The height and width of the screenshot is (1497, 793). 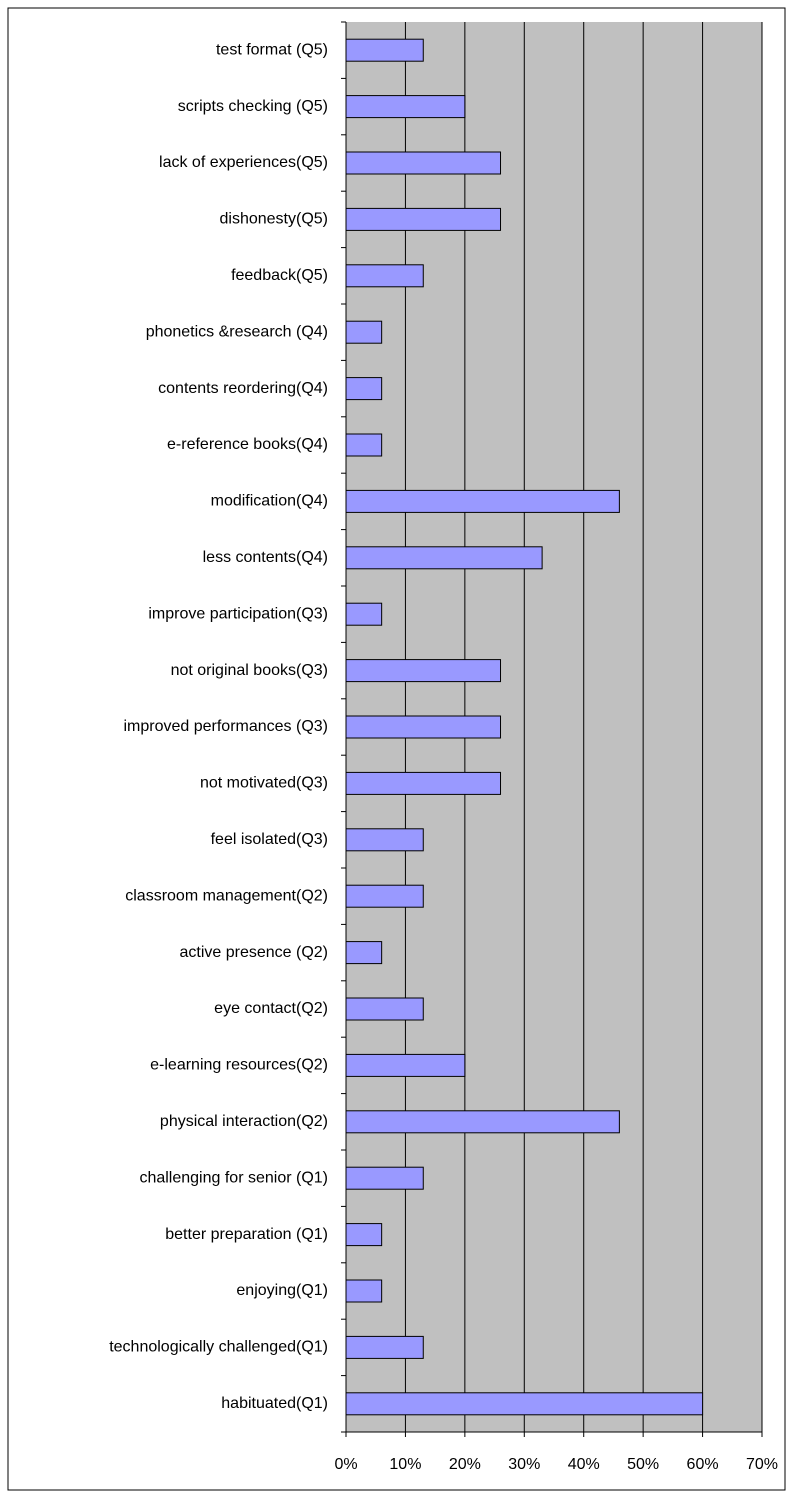 What do you see at coordinates (643, 1464) in the screenshot?
I see `x-tick-label: 50%` at bounding box center [643, 1464].